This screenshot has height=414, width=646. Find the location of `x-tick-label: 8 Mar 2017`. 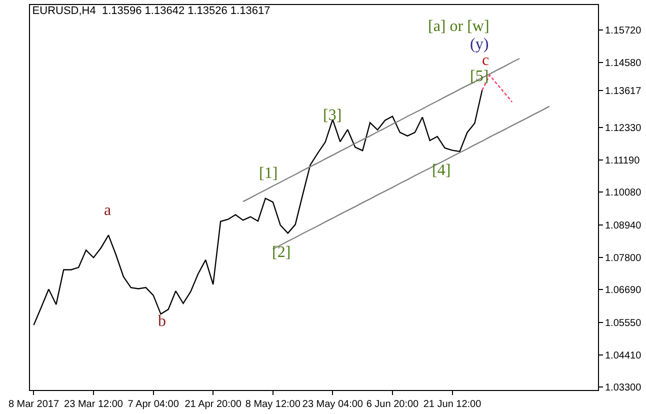

x-tick-label: 8 Mar 2017 is located at coordinates (34, 404).